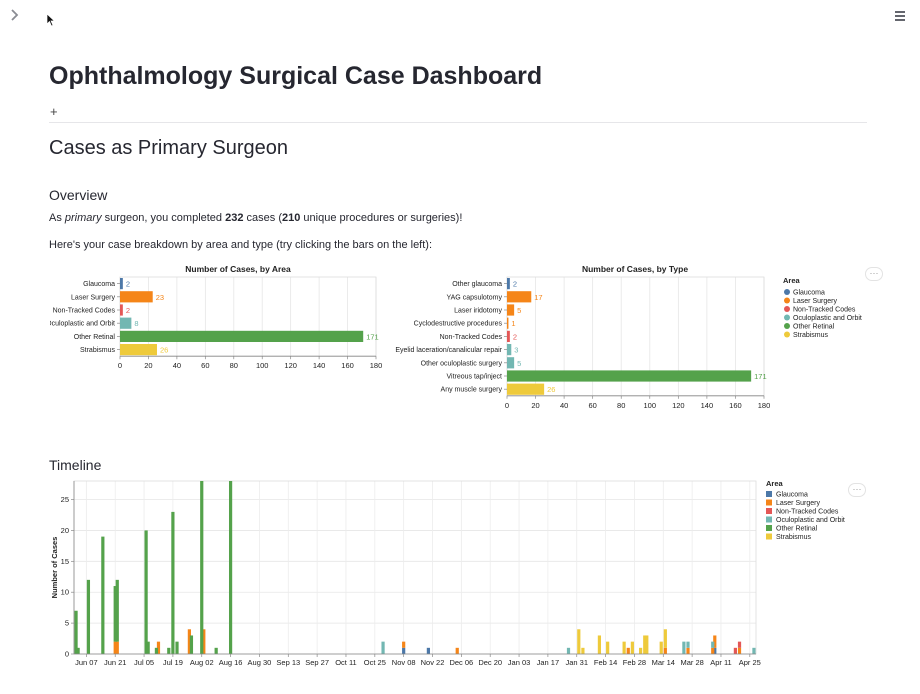 The height and width of the screenshot is (694, 920). Describe the element at coordinates (605, 662) in the screenshot. I see `x-tick-label: Feb 14` at that location.